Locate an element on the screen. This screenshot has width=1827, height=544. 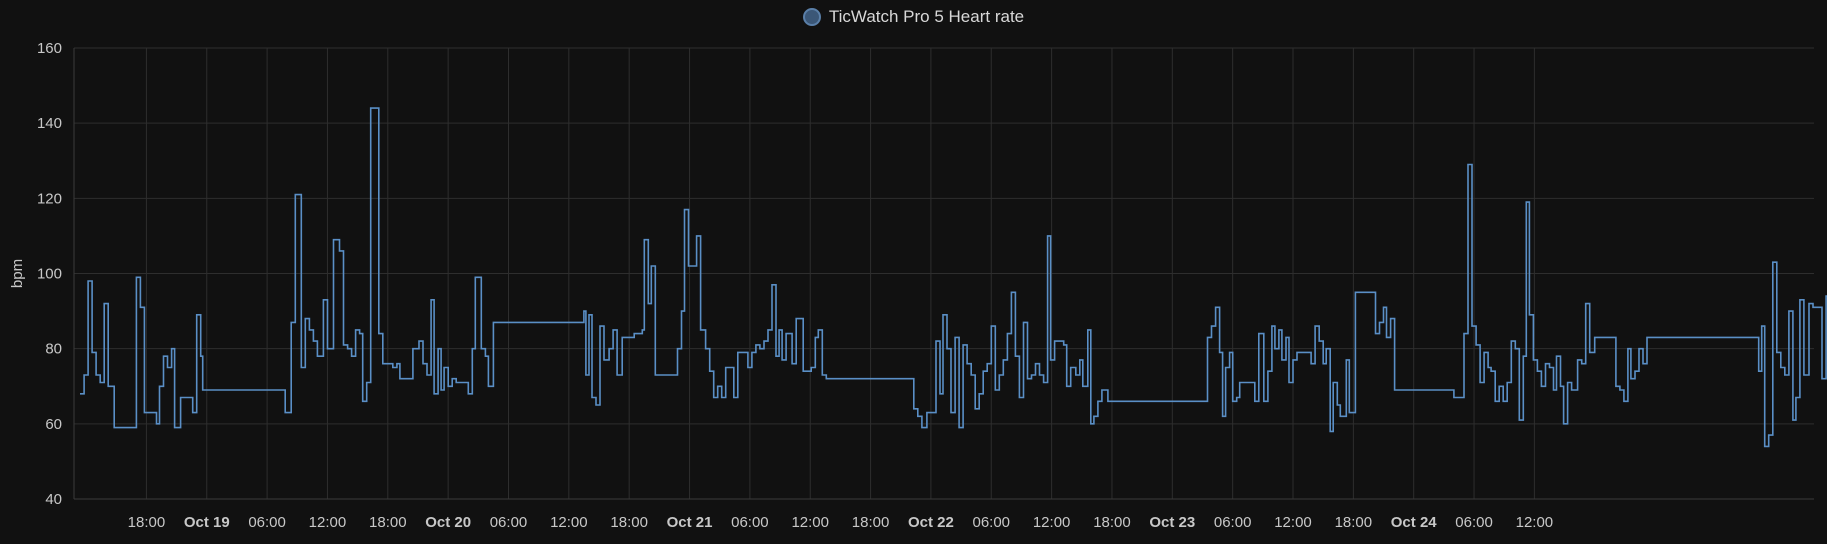
x-tick-label: Oct 23 is located at coordinates (1172, 522).